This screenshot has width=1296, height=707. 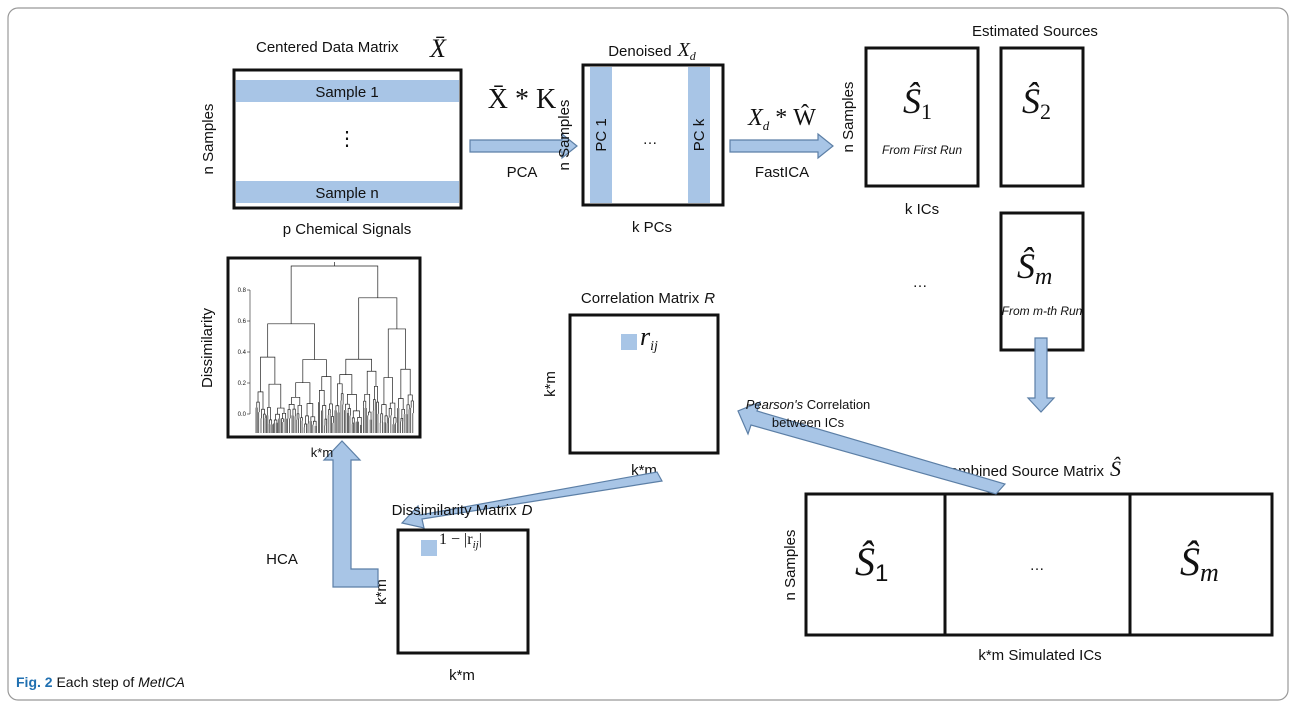 I want to click on y-tick-label: 0.0, so click(x=242, y=415).